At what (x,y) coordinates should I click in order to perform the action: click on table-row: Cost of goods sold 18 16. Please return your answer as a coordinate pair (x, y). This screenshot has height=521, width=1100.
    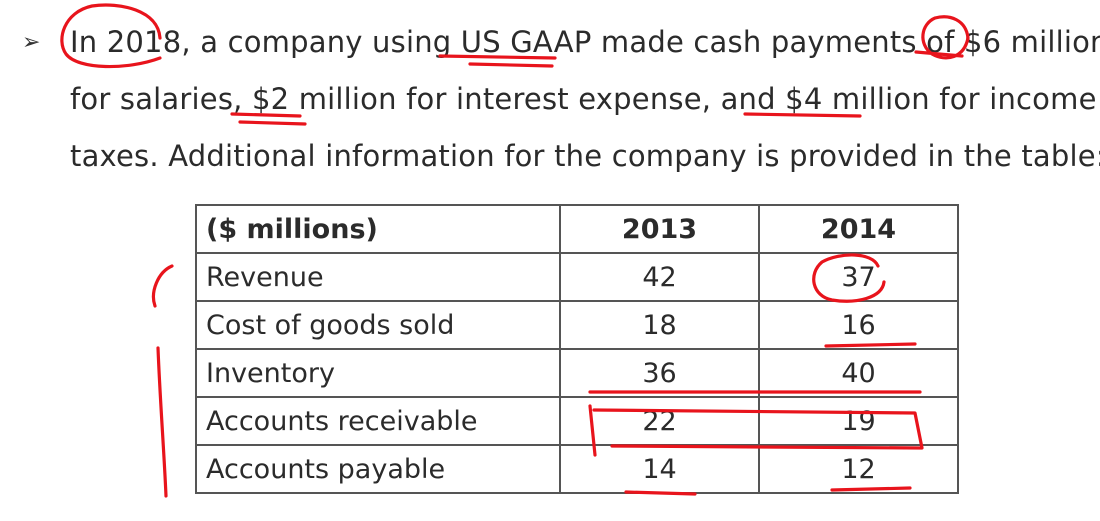
    Looking at the image, I should click on (576, 325).